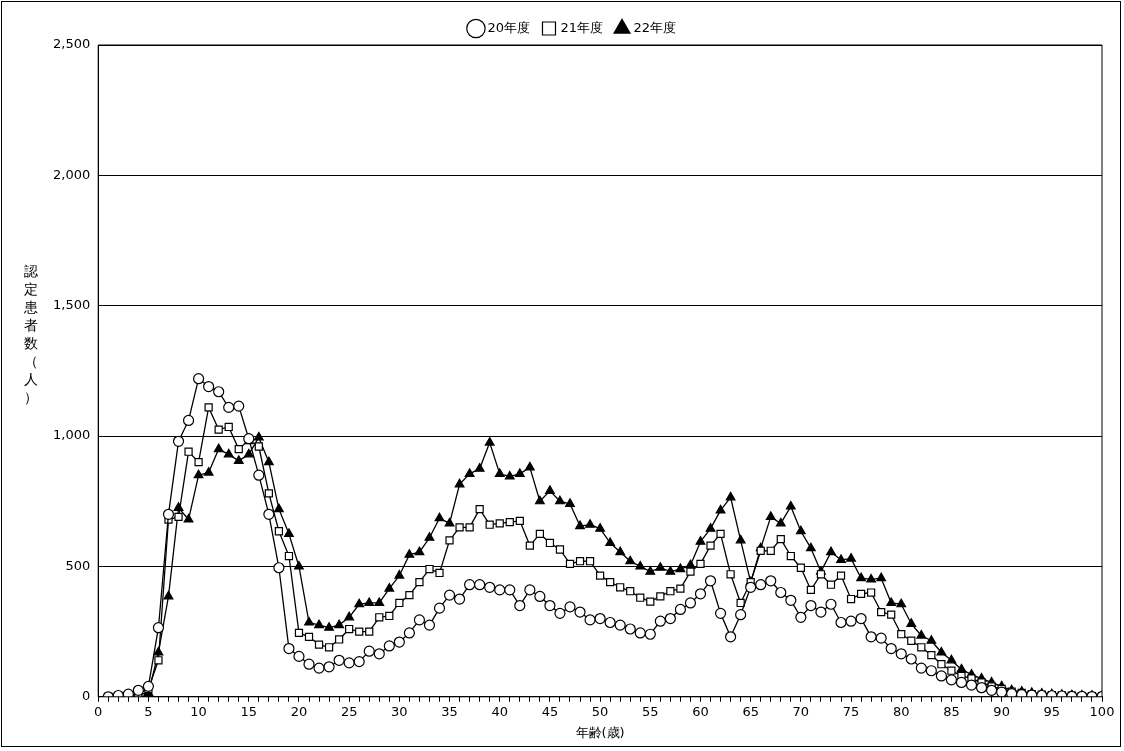  What do you see at coordinates (31, 334) in the screenshot?
I see `y-axis-title: 認定患者数（人）` at bounding box center [31, 334].